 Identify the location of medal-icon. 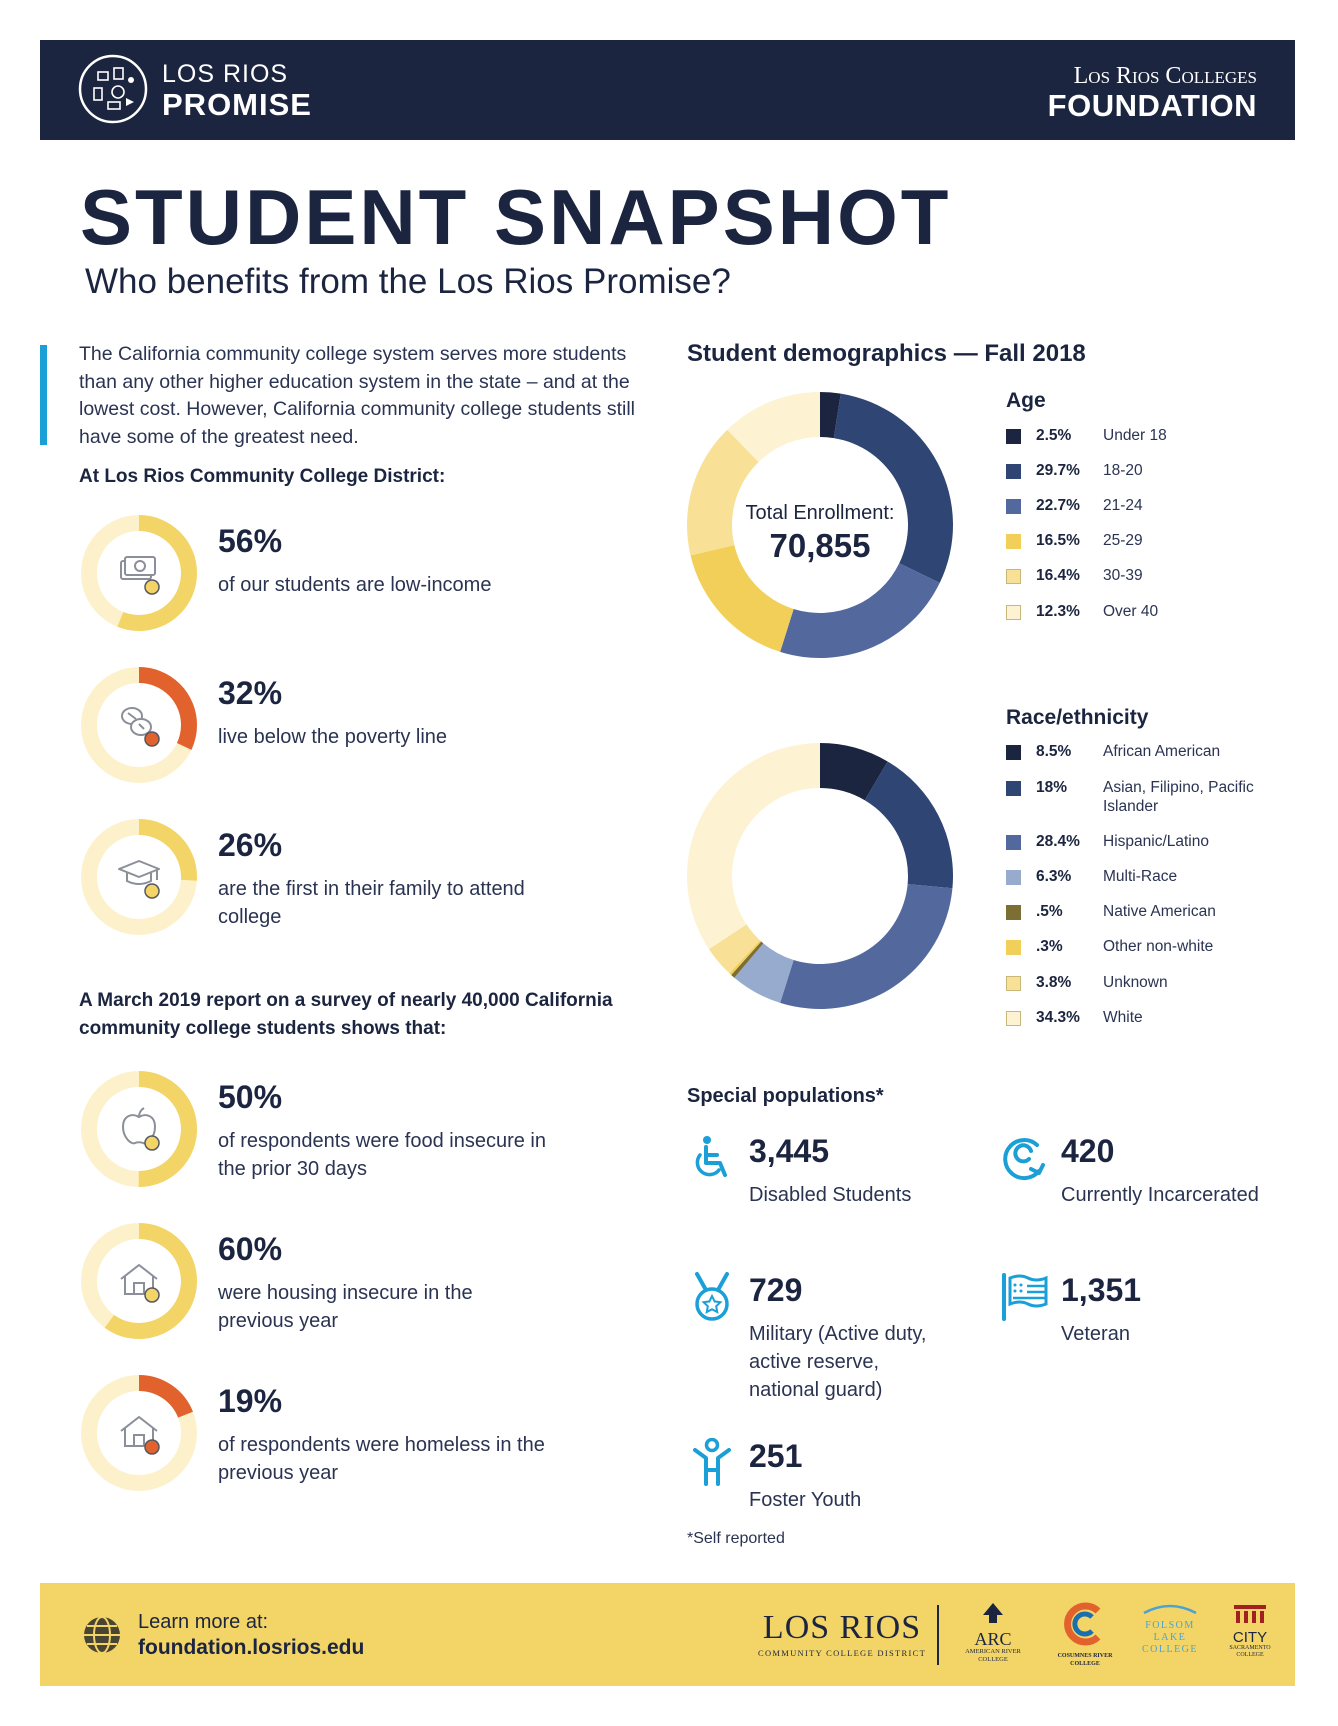
(712, 1296).